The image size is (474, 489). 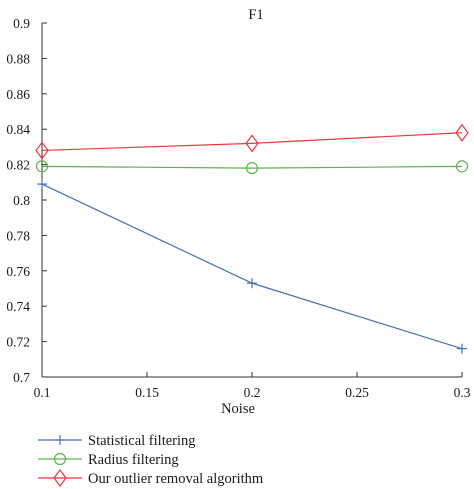 What do you see at coordinates (142, 441) in the screenshot?
I see `legend-label: Statistical filtering` at bounding box center [142, 441].